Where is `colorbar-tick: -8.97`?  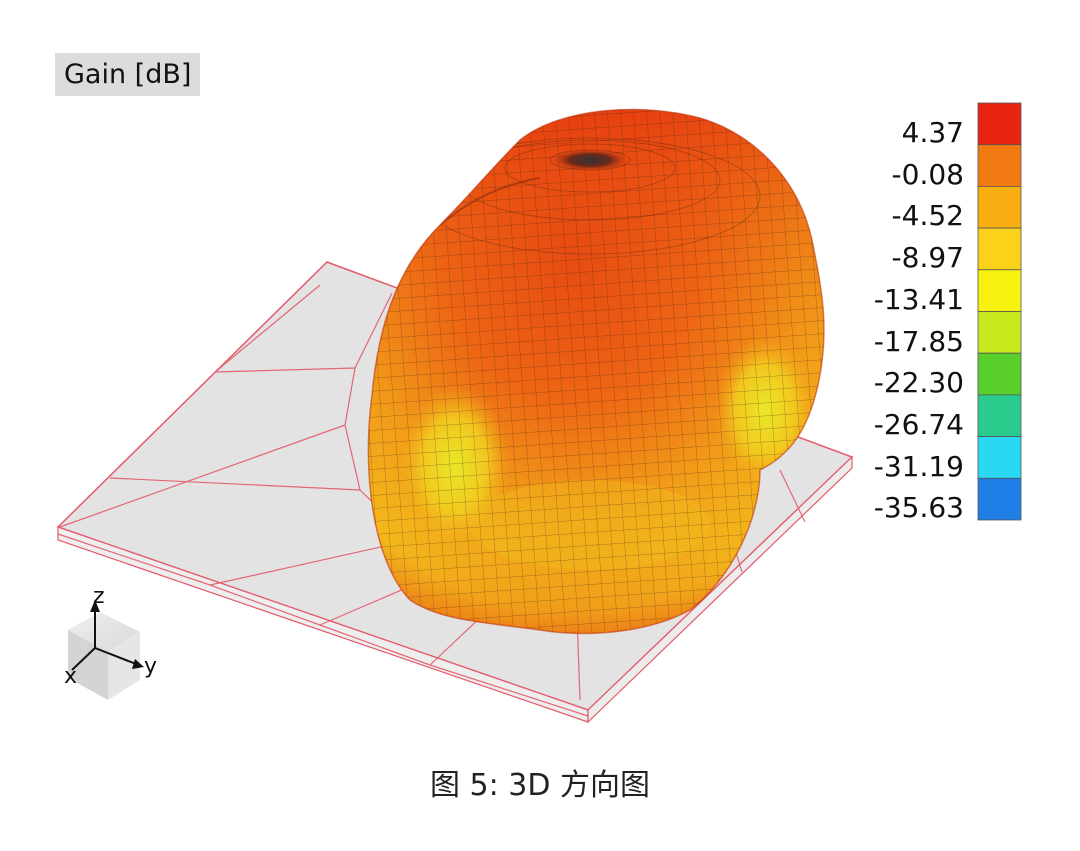
colorbar-tick: -8.97 is located at coordinates (927, 258).